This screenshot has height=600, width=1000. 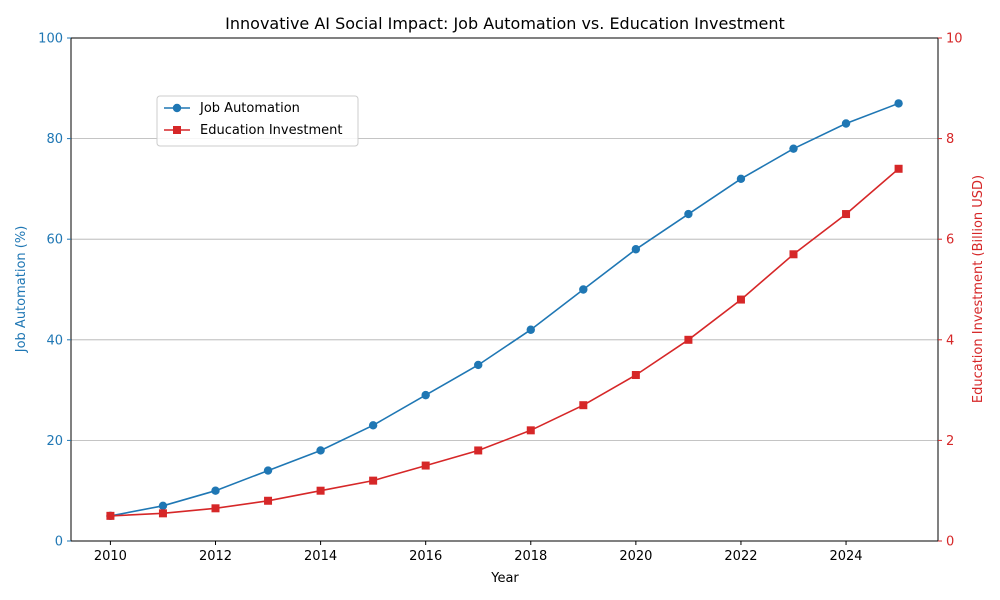 I want to click on legend-job-automation-marker, so click(x=177, y=108).